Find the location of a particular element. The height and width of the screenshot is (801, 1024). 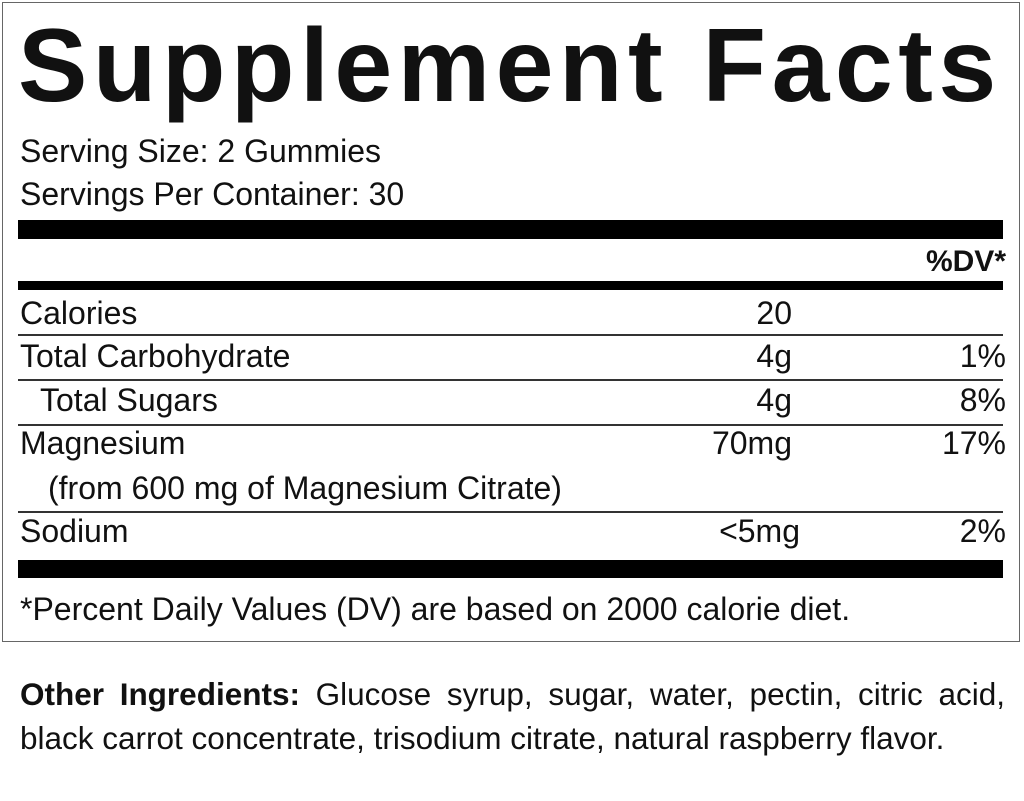

row-carb-name: Total Carbohydrate is located at coordinates (155, 356).